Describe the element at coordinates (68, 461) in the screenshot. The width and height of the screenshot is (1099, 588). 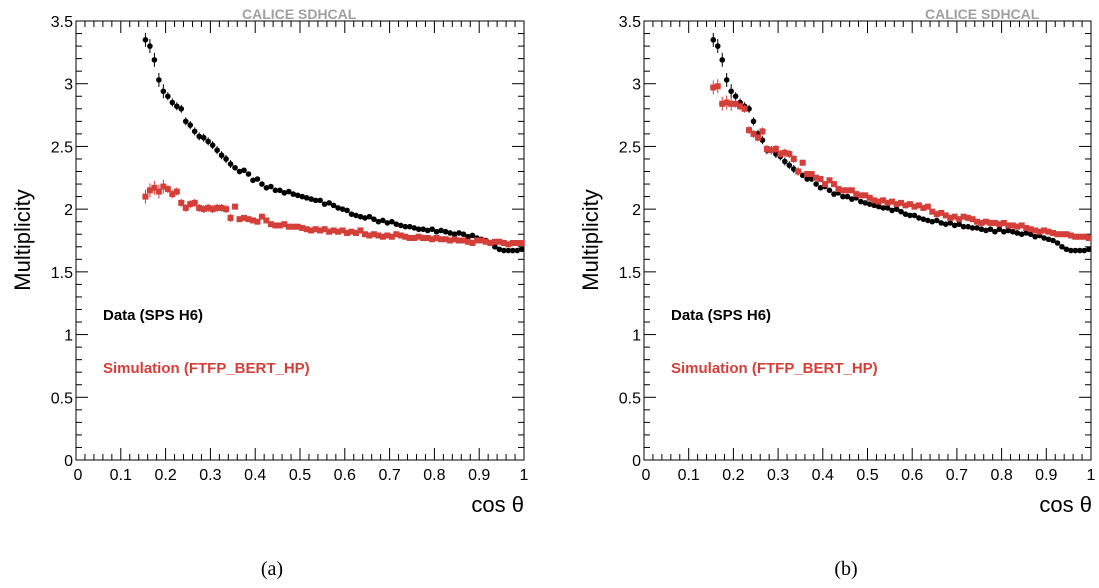
I see `y-tick-label: 0` at that location.